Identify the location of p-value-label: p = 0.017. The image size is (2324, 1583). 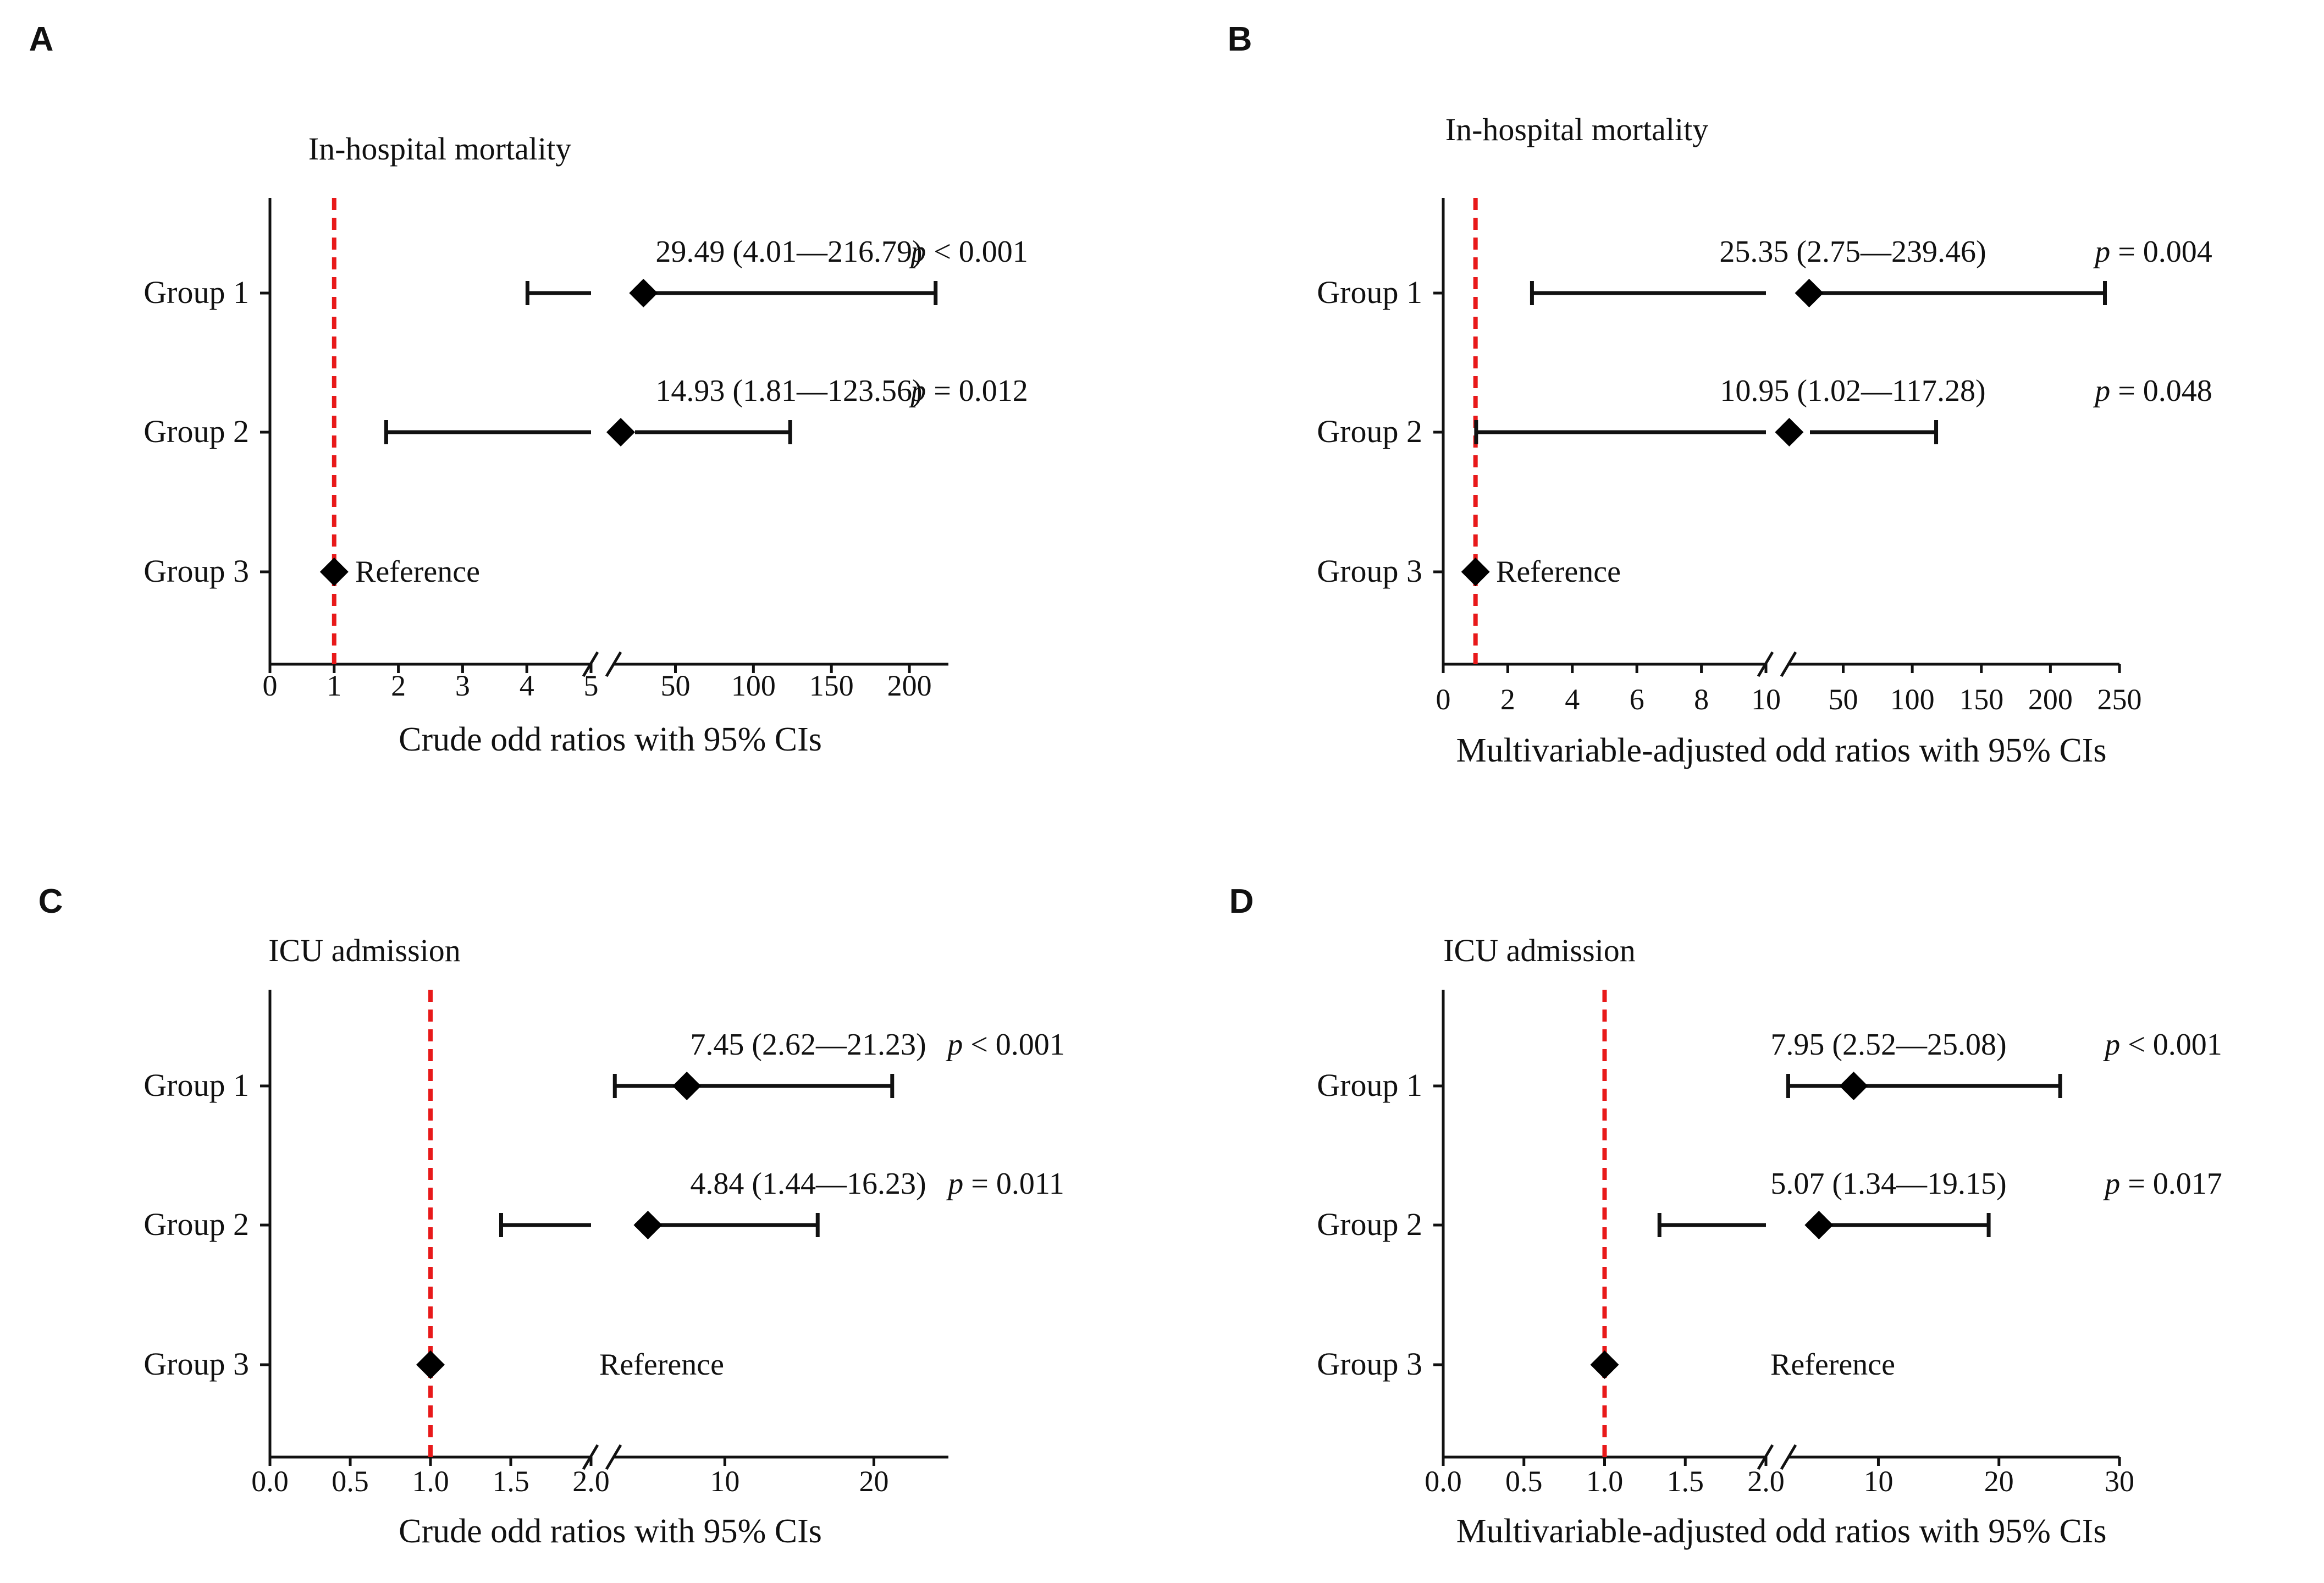
(2162, 1184).